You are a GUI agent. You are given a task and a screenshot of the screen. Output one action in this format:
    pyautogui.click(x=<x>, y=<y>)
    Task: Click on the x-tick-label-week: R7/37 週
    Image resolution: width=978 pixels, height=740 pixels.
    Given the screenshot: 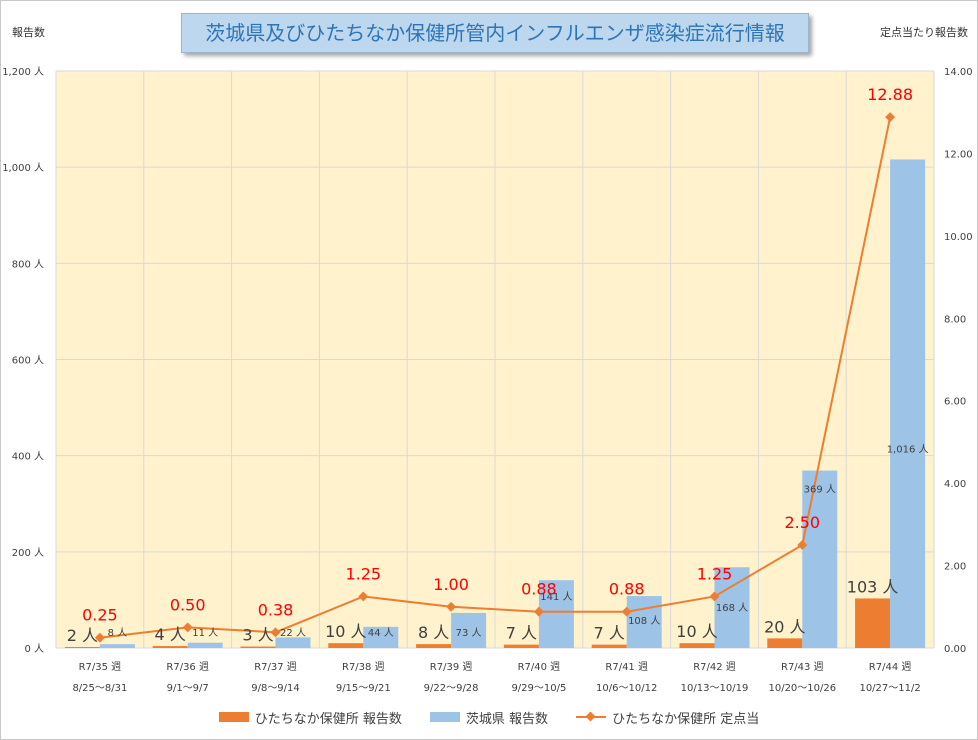 What is the action you would take?
    pyautogui.click(x=275, y=667)
    